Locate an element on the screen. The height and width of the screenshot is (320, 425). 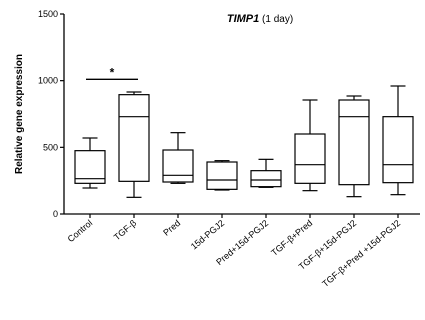
y-tick-label: 0 is located at coordinates (55, 214).